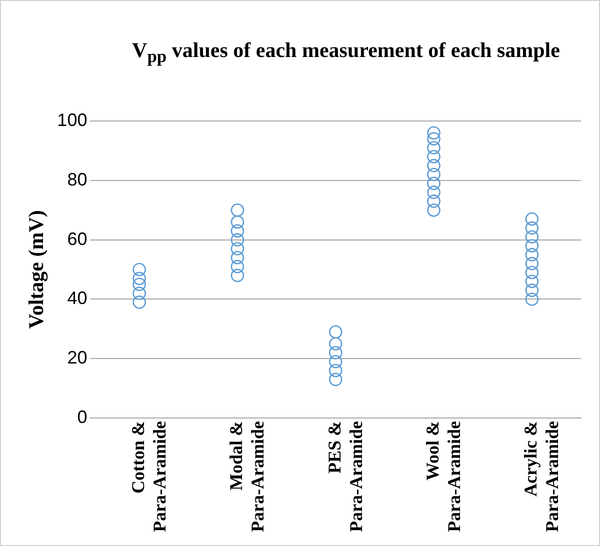  What do you see at coordinates (36, 269) in the screenshot?
I see `y-axis-title: Voltage (mV)` at bounding box center [36, 269].